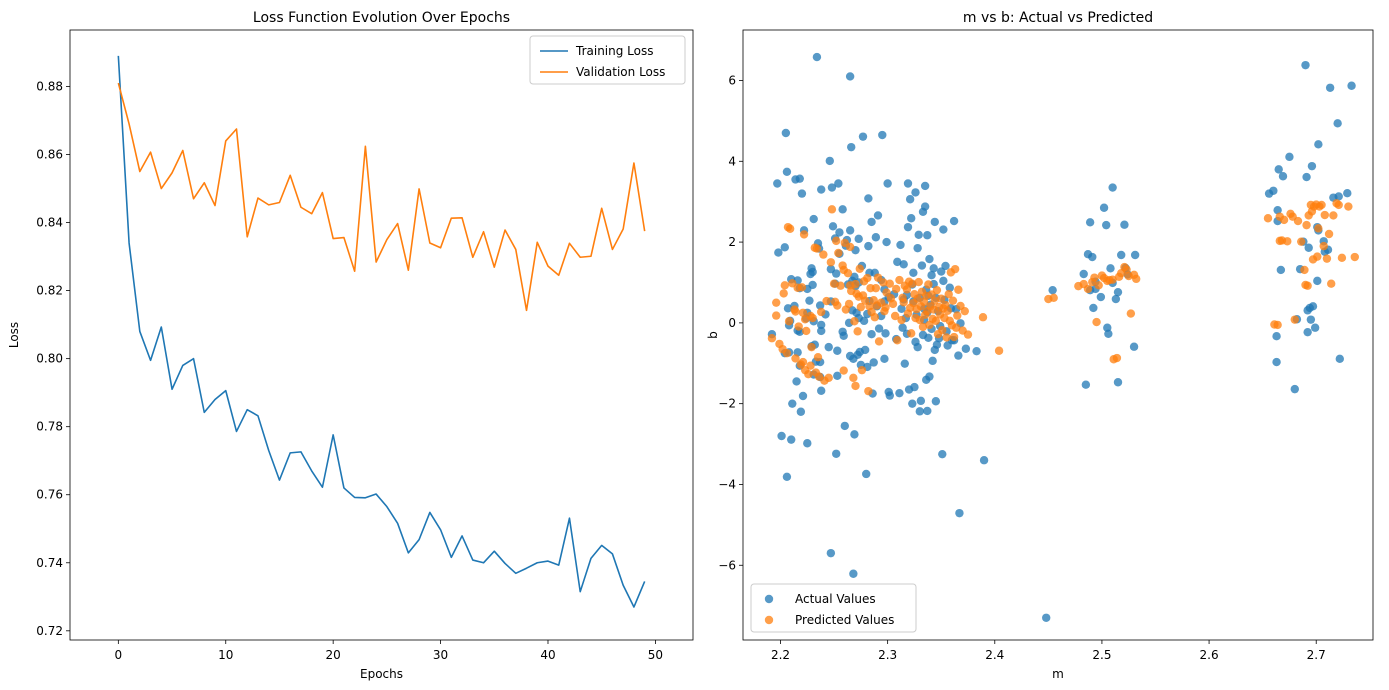 The height and width of the screenshot is (690, 1389). Describe the element at coordinates (49, 427) in the screenshot. I see `y-tick-label: 0.78` at that location.